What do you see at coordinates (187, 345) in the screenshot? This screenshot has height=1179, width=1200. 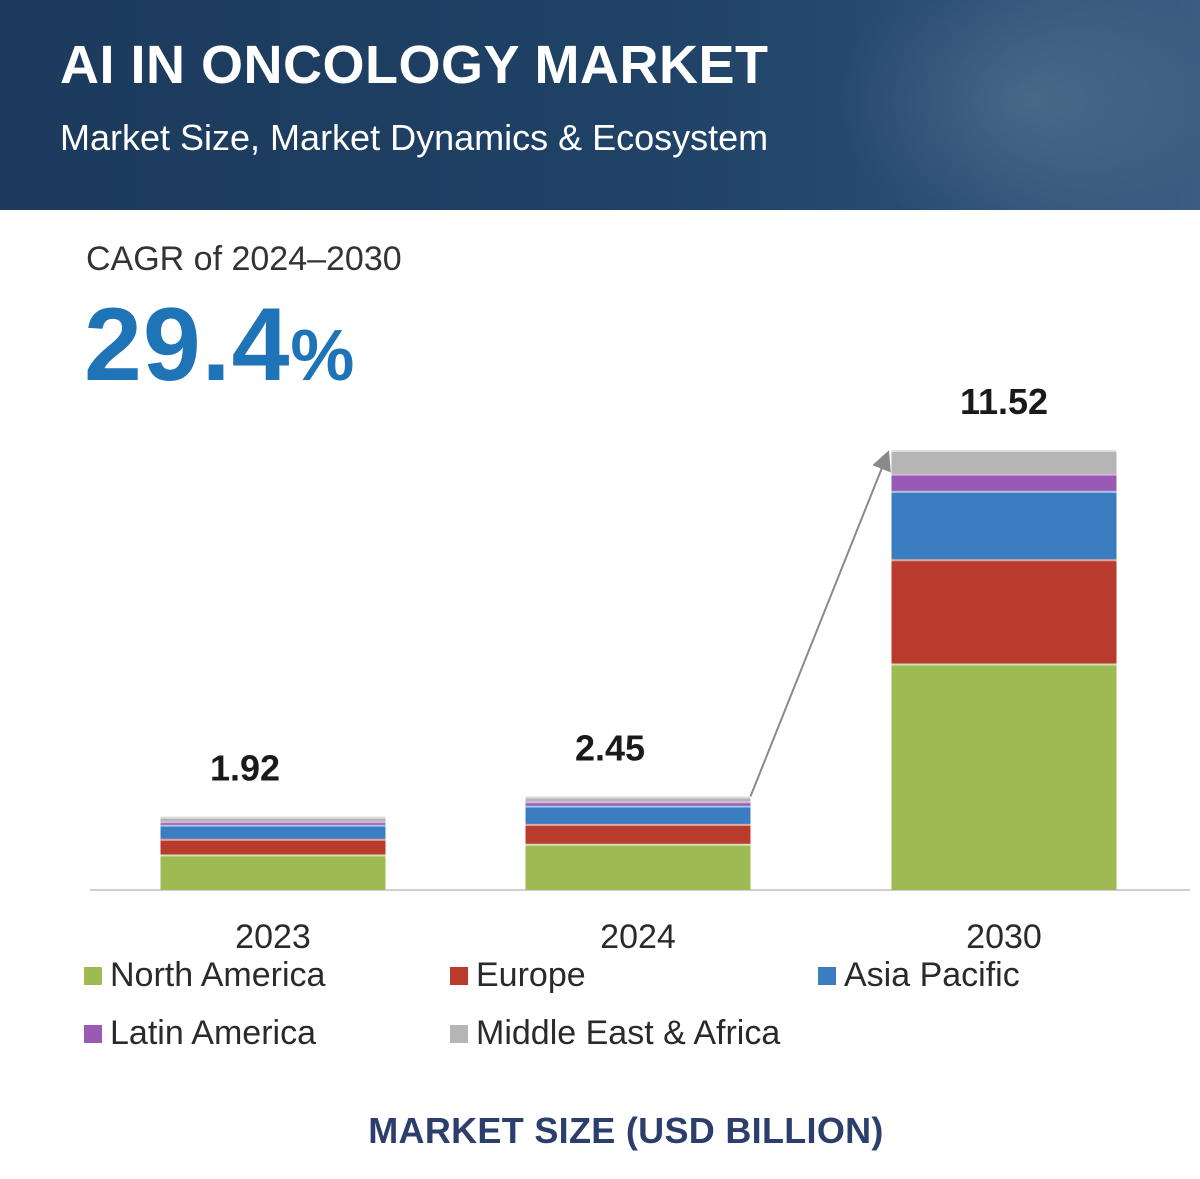 I see `cagr-number: 29.4` at bounding box center [187, 345].